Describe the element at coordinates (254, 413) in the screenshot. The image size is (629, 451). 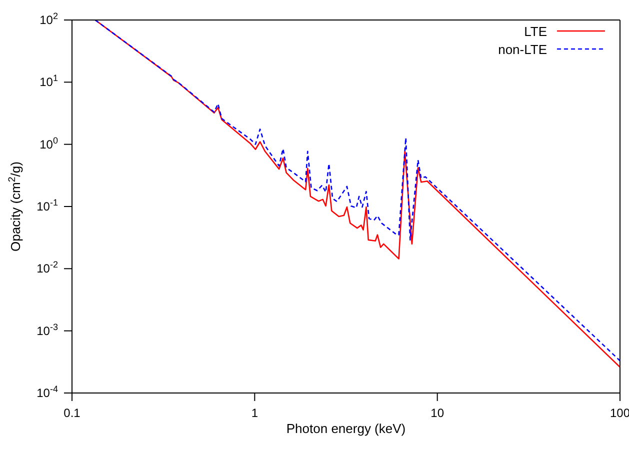
I see `x-tick-label: 1` at that location.